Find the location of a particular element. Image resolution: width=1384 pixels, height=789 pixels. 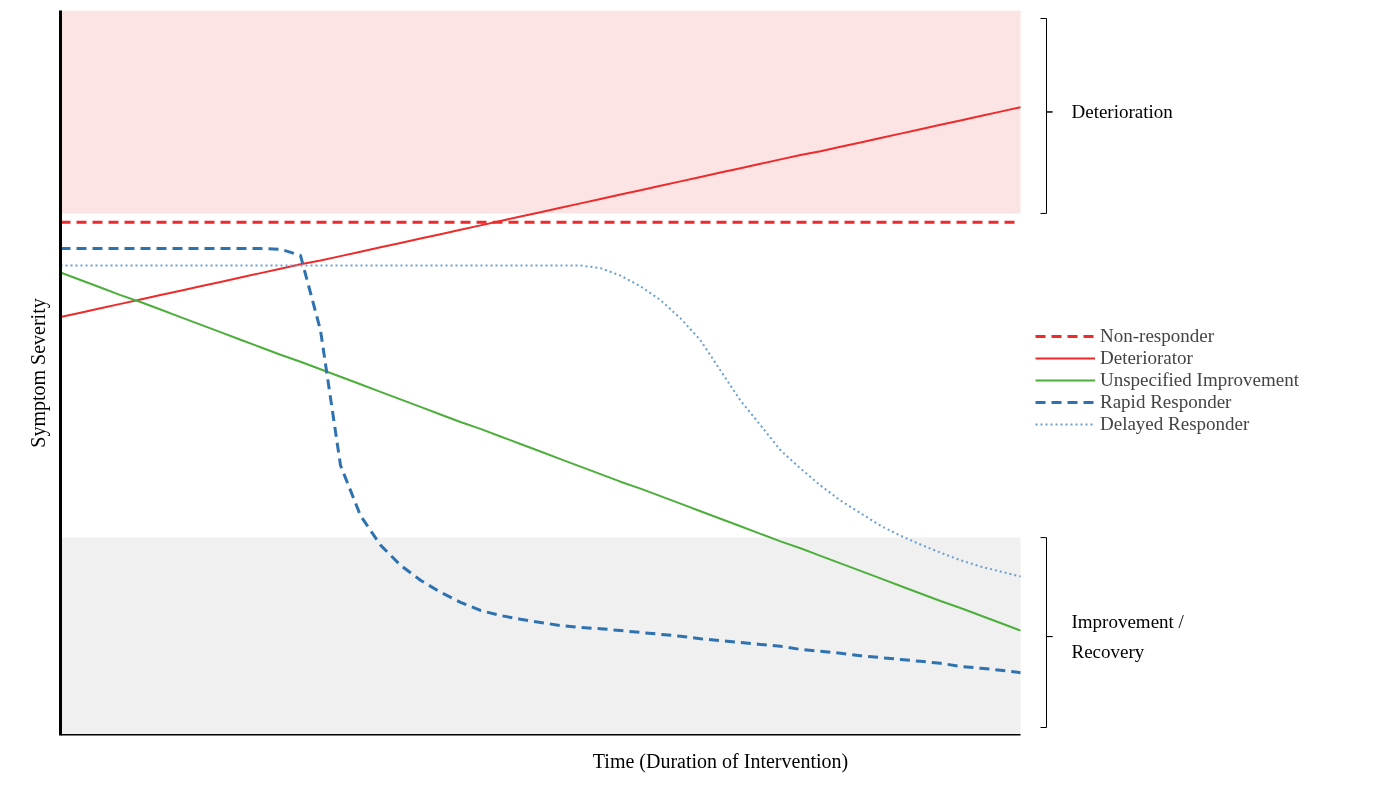

legend-label: Deteriorator is located at coordinates (1146, 358).